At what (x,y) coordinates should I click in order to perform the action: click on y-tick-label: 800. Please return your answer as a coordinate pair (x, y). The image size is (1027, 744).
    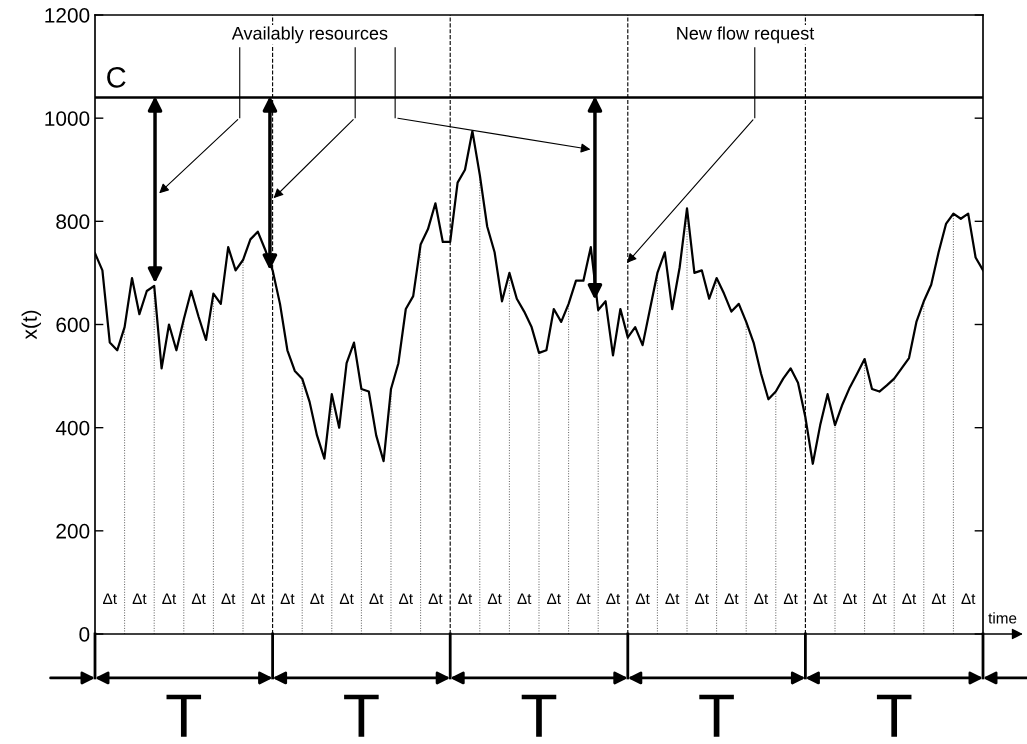
    Looking at the image, I should click on (73, 222).